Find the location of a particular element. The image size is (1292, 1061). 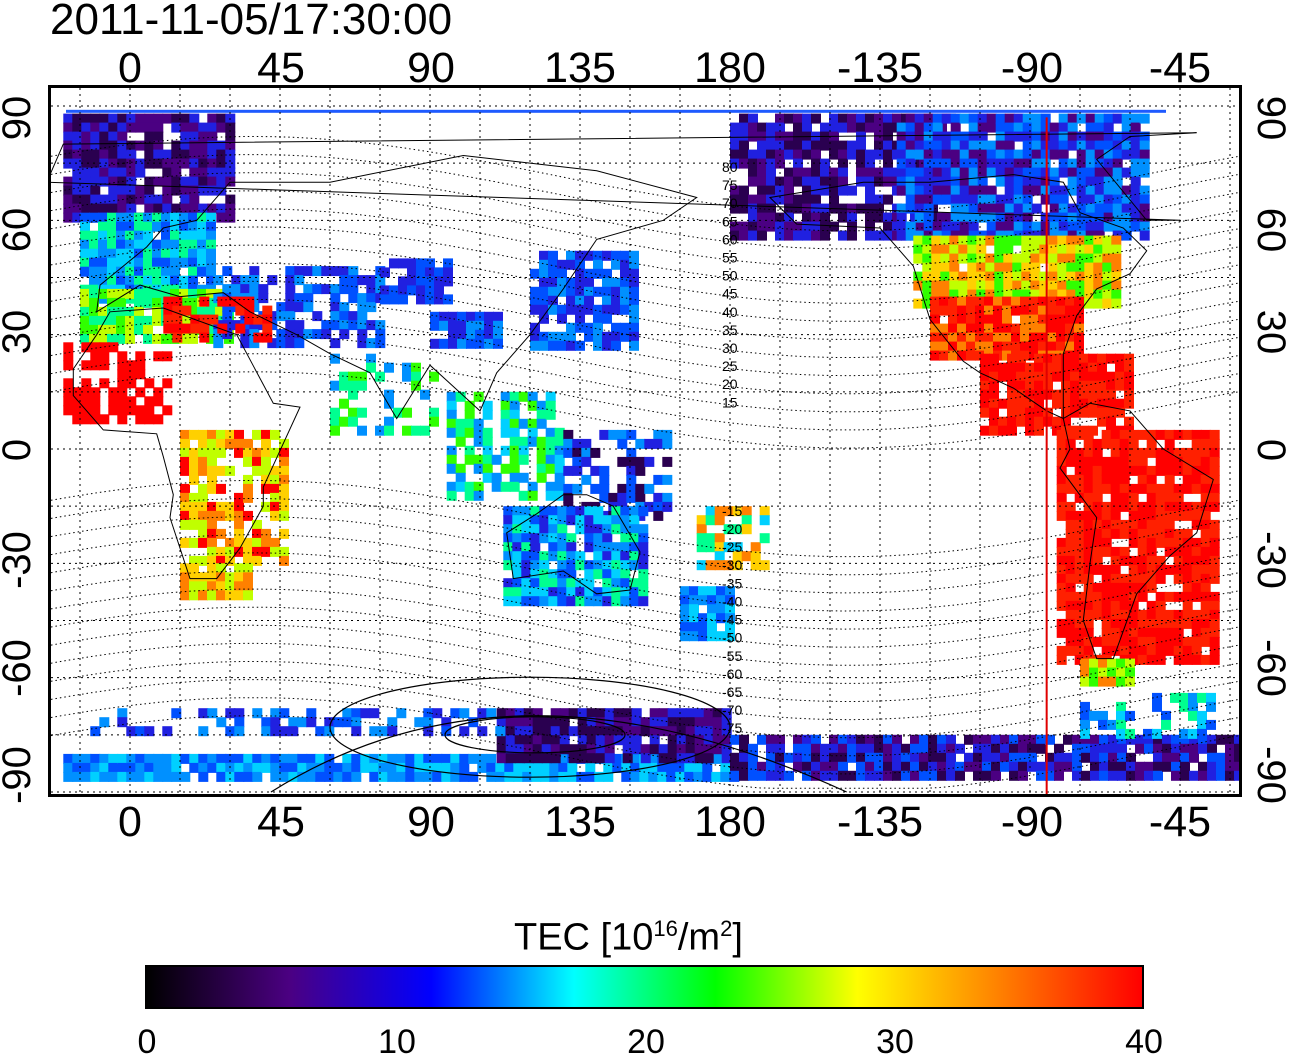

mag-pole-contour is located at coordinates (530, 727).